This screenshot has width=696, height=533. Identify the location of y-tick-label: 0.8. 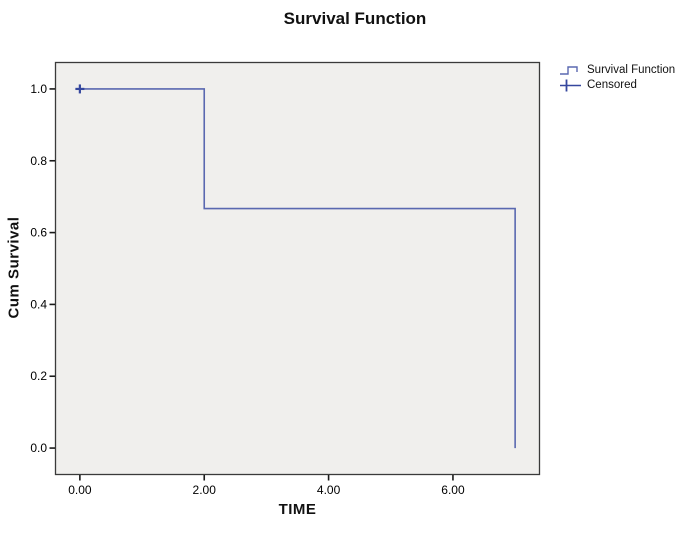
(38, 161).